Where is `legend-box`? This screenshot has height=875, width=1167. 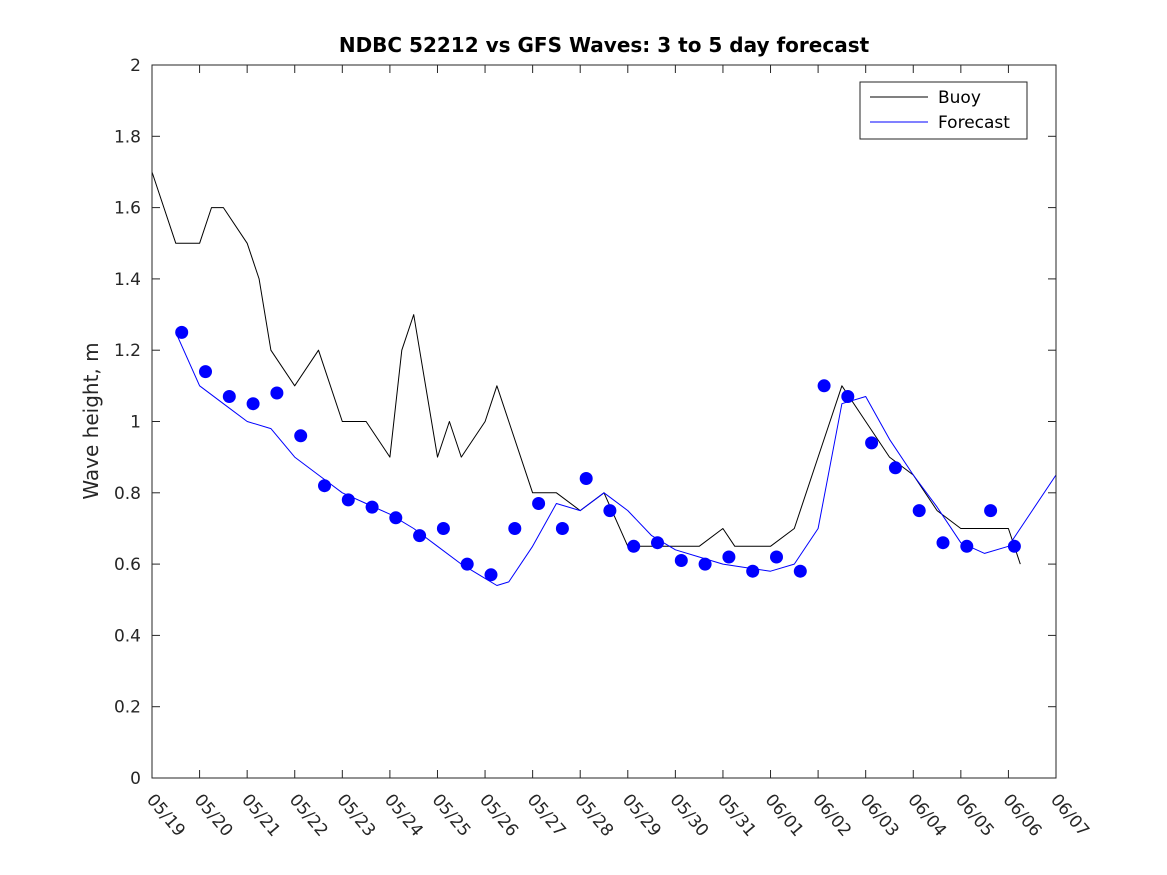 legend-box is located at coordinates (943, 110).